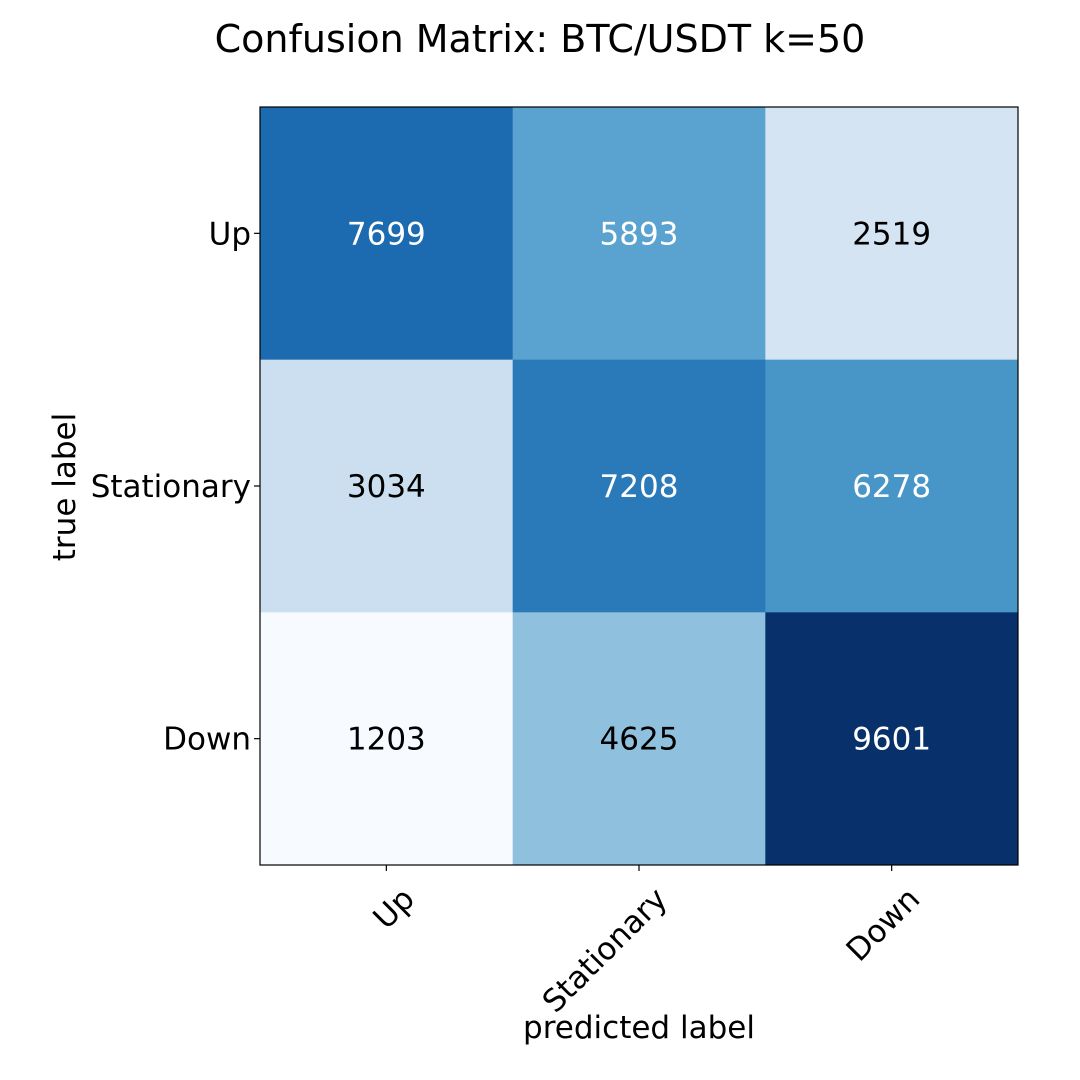  I want to click on cell-value-label: 1203, so click(386, 740).